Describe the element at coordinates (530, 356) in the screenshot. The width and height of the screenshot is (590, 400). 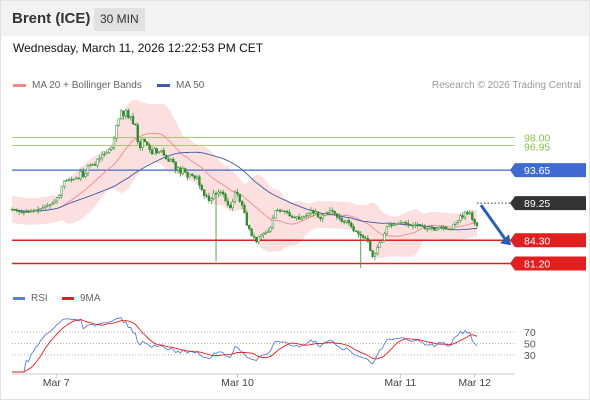
I see `rsi-level-label: 30` at that location.